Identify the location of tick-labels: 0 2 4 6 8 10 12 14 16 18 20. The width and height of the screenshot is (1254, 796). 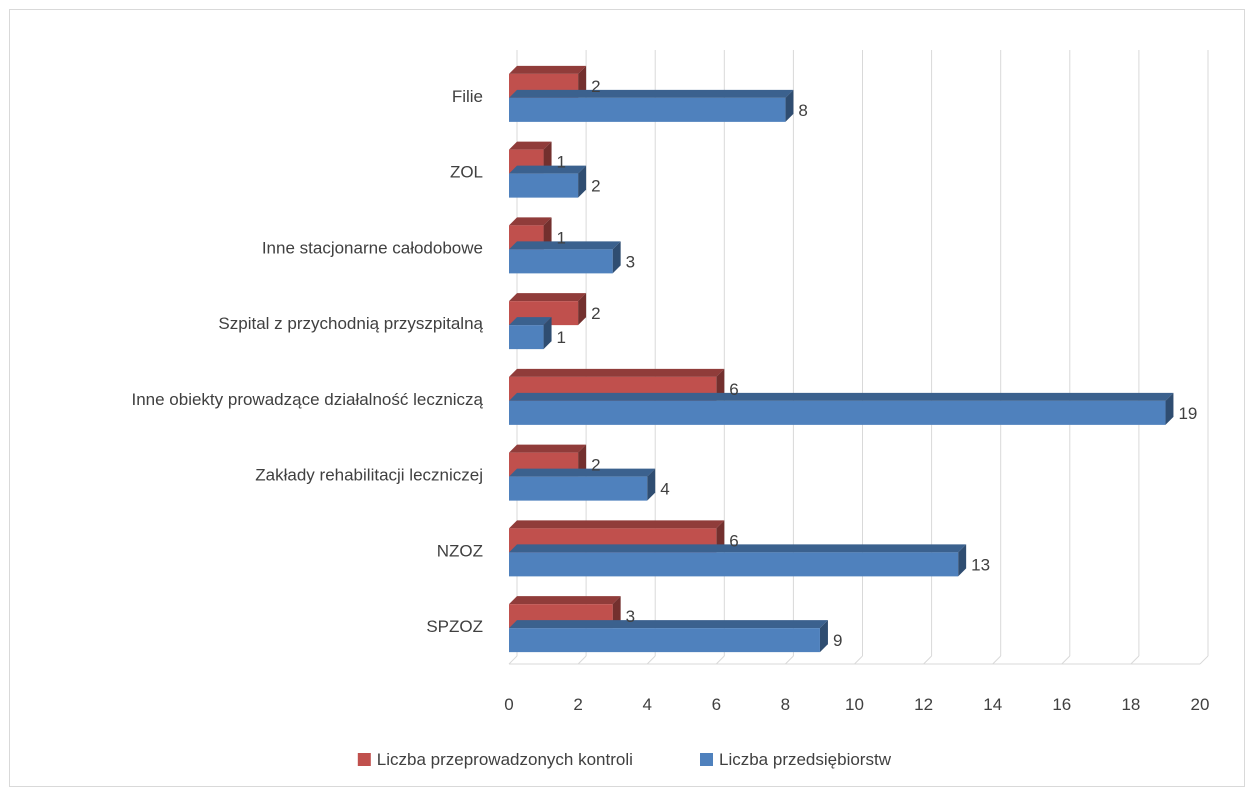
(856, 704).